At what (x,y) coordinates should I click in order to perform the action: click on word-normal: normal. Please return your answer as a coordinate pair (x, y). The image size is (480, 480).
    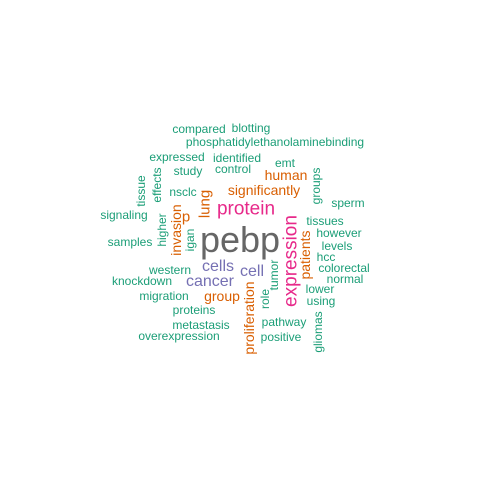
    Looking at the image, I should click on (345, 279).